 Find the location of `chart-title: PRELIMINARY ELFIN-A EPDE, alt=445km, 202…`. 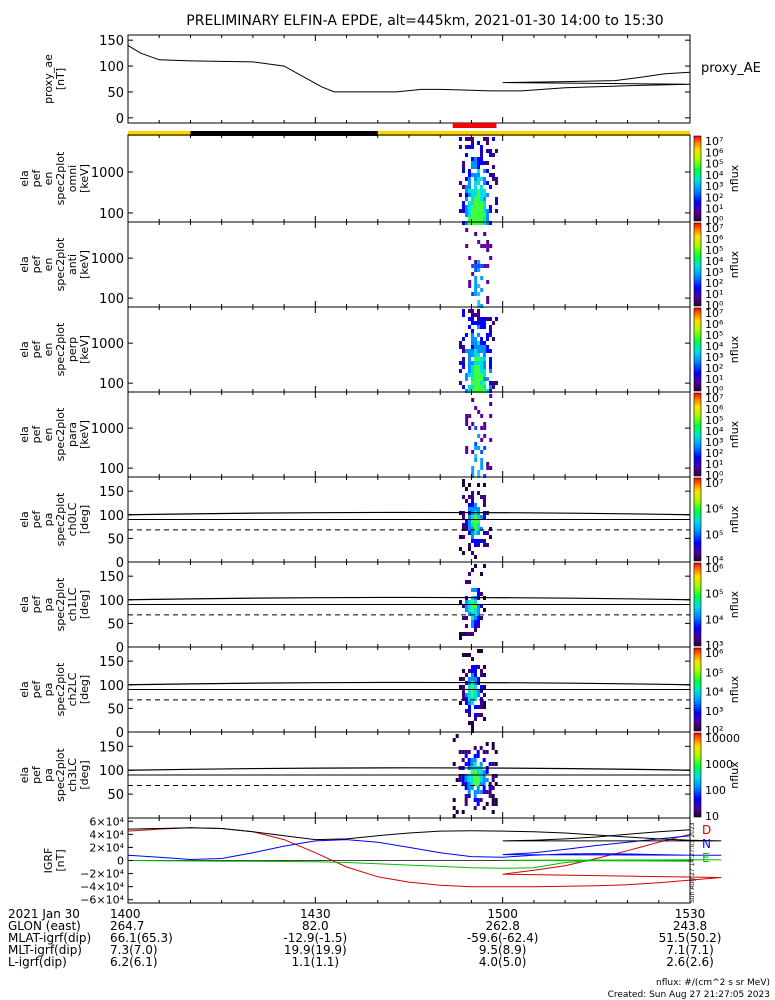

chart-title: PRELIMINARY ELFIN-A EPDE, alt=445km, 202… is located at coordinates (424, 21).